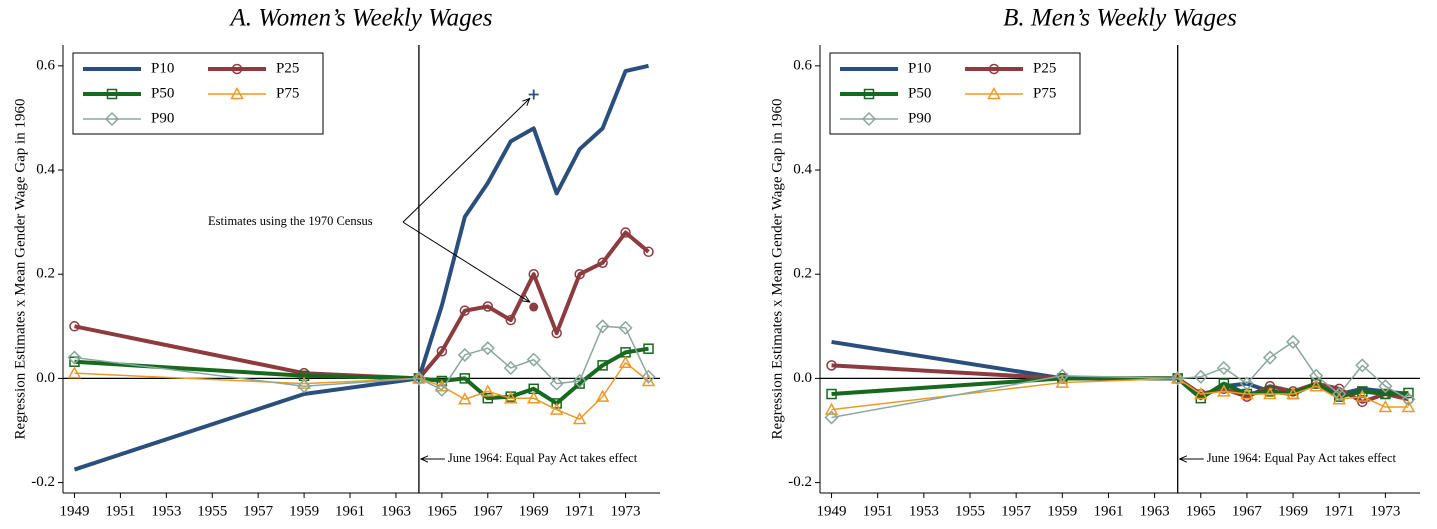  Describe the element at coordinates (304, 511) in the screenshot. I see `x-tick-label: 1959` at that location.